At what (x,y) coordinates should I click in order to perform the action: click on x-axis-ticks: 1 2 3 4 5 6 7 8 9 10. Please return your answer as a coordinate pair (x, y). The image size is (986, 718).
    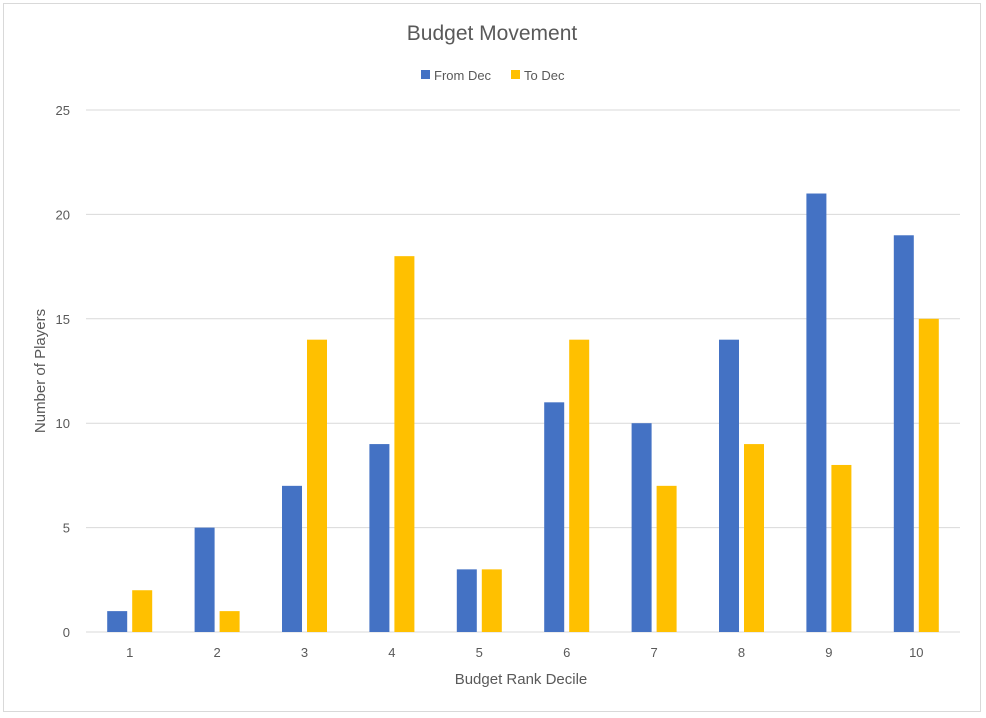
    Looking at the image, I should click on (524, 652).